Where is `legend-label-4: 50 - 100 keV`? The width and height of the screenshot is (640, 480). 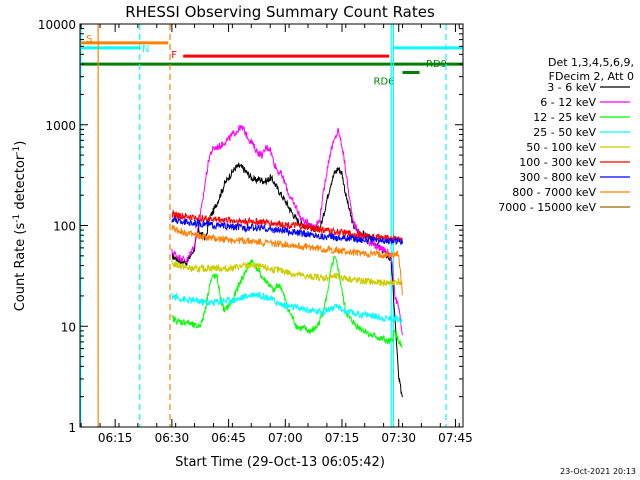 legend-label-4: 50 - 100 keV is located at coordinates (561, 147).